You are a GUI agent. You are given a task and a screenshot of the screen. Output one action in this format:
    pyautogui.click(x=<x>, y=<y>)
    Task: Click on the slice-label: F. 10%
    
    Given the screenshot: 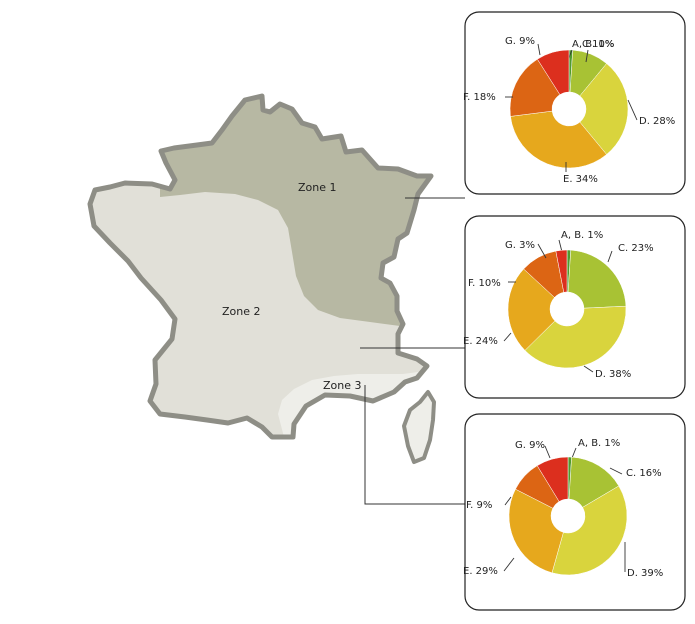 What is the action you would take?
    pyautogui.click(x=484, y=283)
    